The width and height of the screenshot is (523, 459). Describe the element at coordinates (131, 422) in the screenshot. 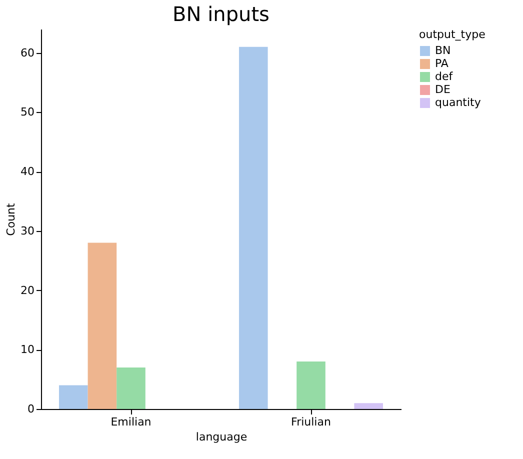

I see `x-tick-label: Emilian` at that location.